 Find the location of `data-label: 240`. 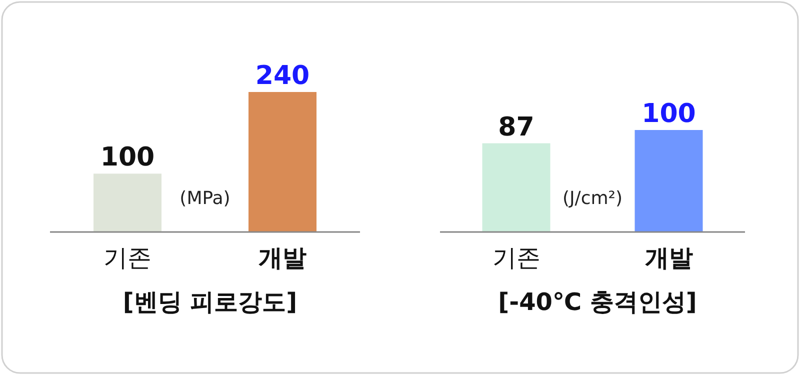

data-label: 240 is located at coordinates (282, 76).